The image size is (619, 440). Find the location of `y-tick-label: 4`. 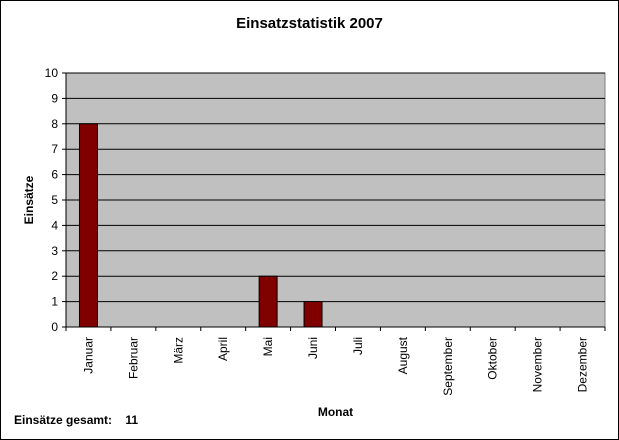

y-tick-label: 4 is located at coordinates (54, 225).